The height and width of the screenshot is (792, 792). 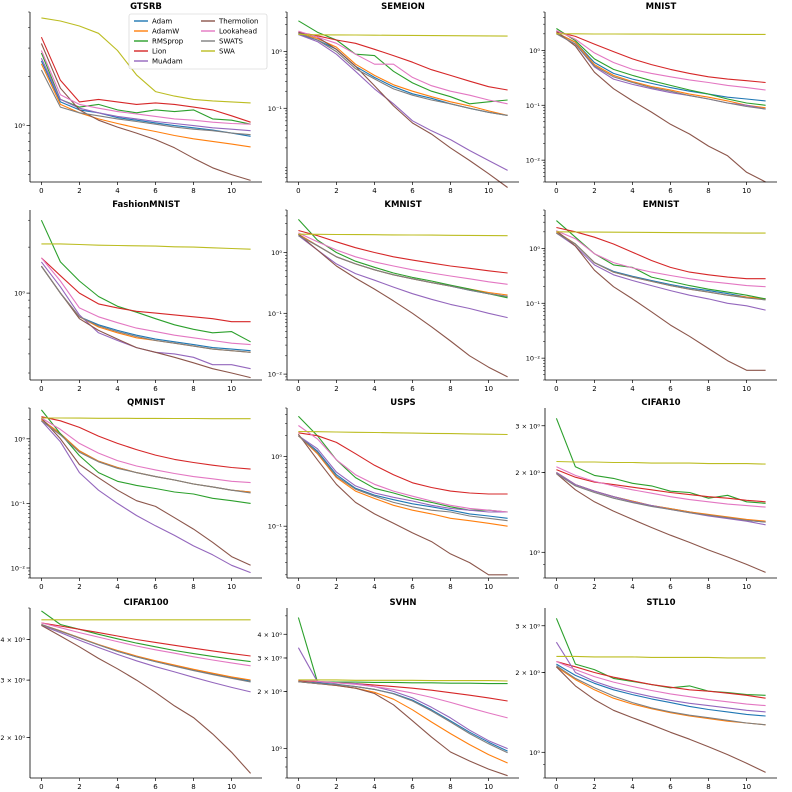 I want to click on y-tick-label: 3 × 10⁰, so click(x=527, y=626).